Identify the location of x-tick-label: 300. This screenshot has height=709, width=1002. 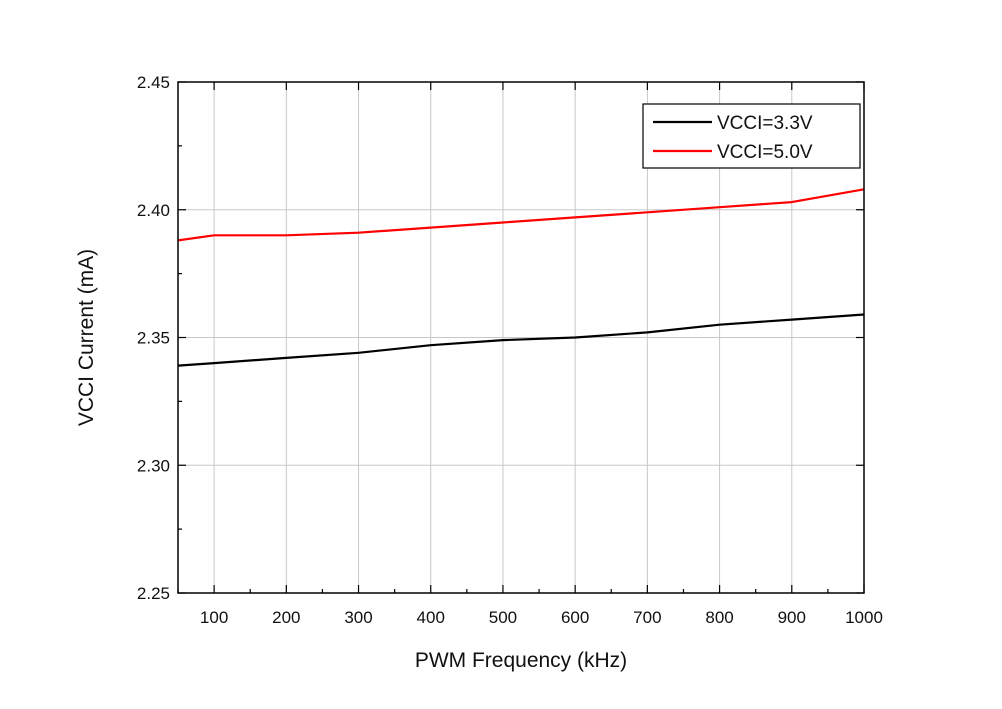
(358, 617).